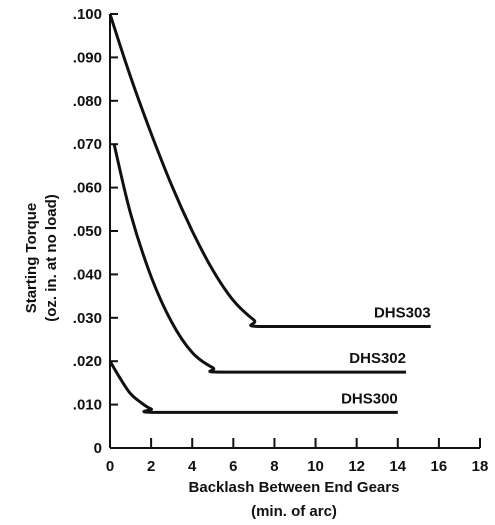  I want to click on series-label-dhs303: DHS303, so click(402, 312).